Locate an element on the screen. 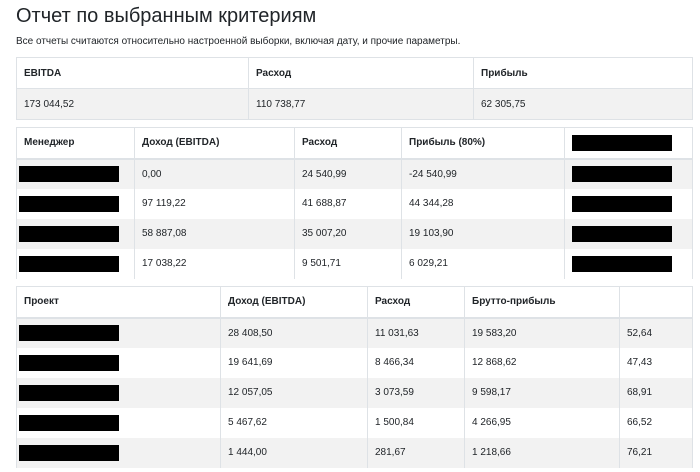 This screenshot has width=700, height=472. manager-income: 58 887,08 is located at coordinates (214, 233).